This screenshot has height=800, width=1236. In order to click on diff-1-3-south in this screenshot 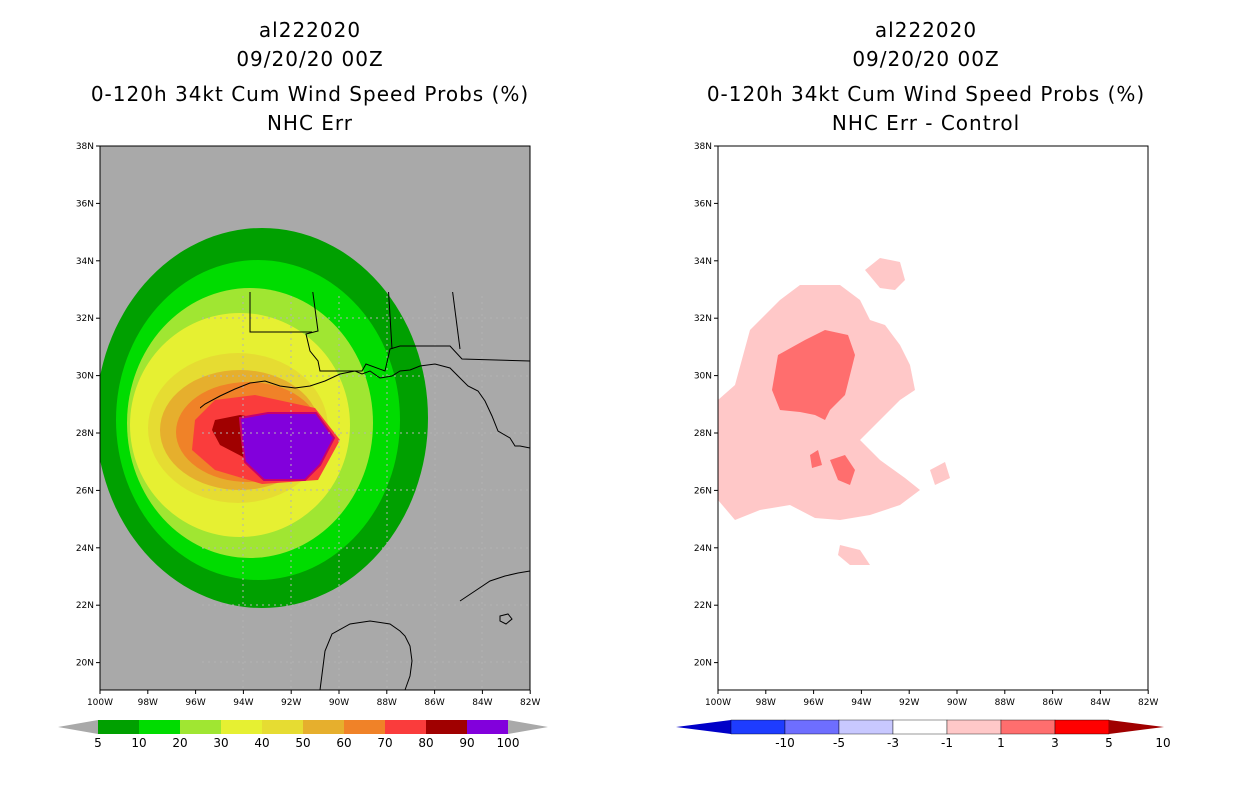, I will do `click(854, 555)`.